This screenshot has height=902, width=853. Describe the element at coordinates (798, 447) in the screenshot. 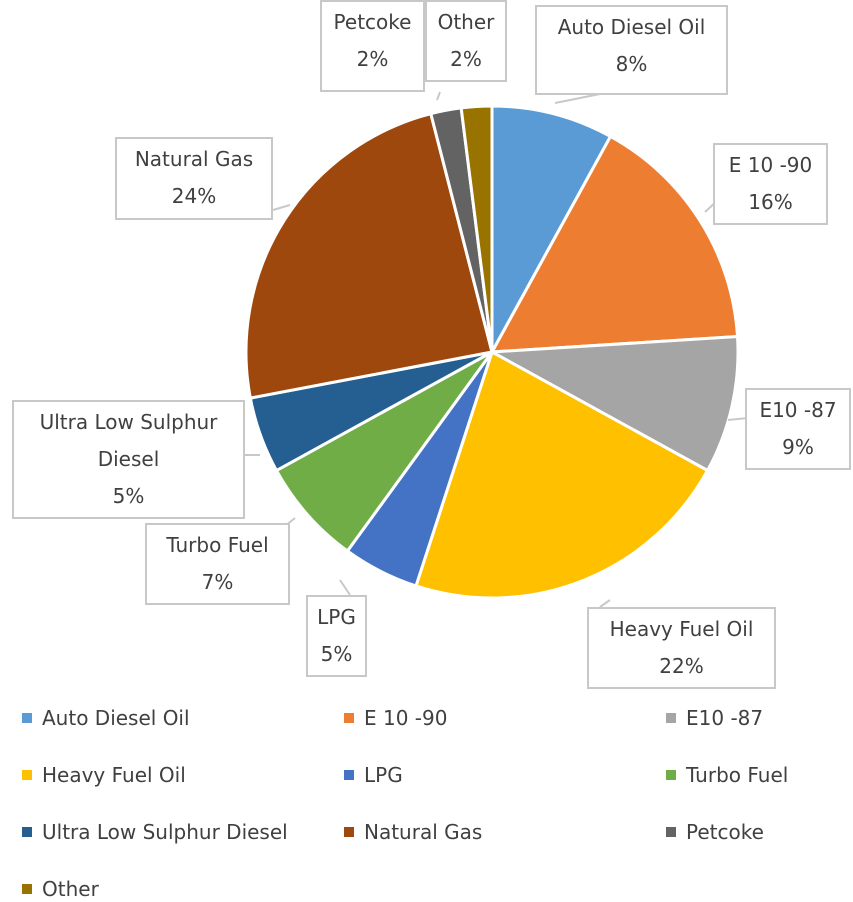

I see `label-value: 9%` at that location.